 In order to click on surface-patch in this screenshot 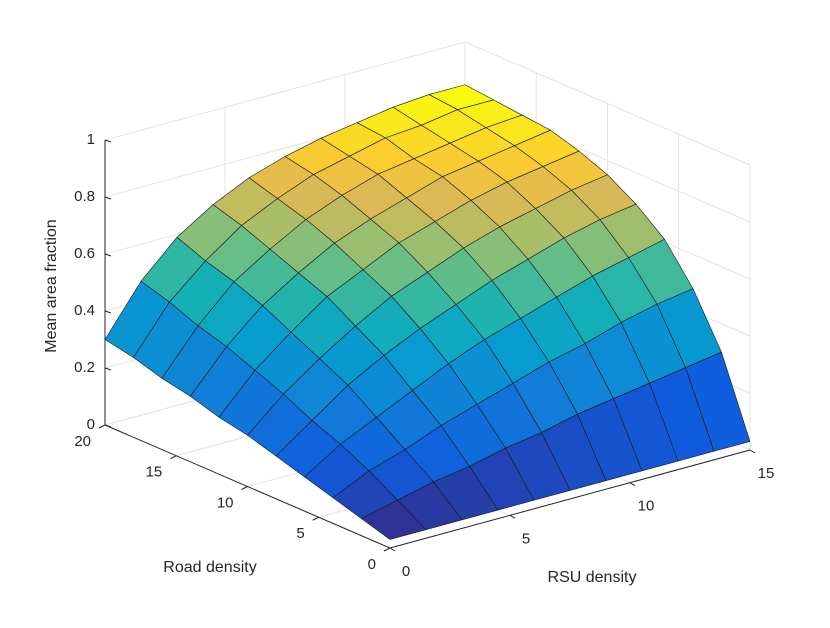, I will do `click(394, 519)`.